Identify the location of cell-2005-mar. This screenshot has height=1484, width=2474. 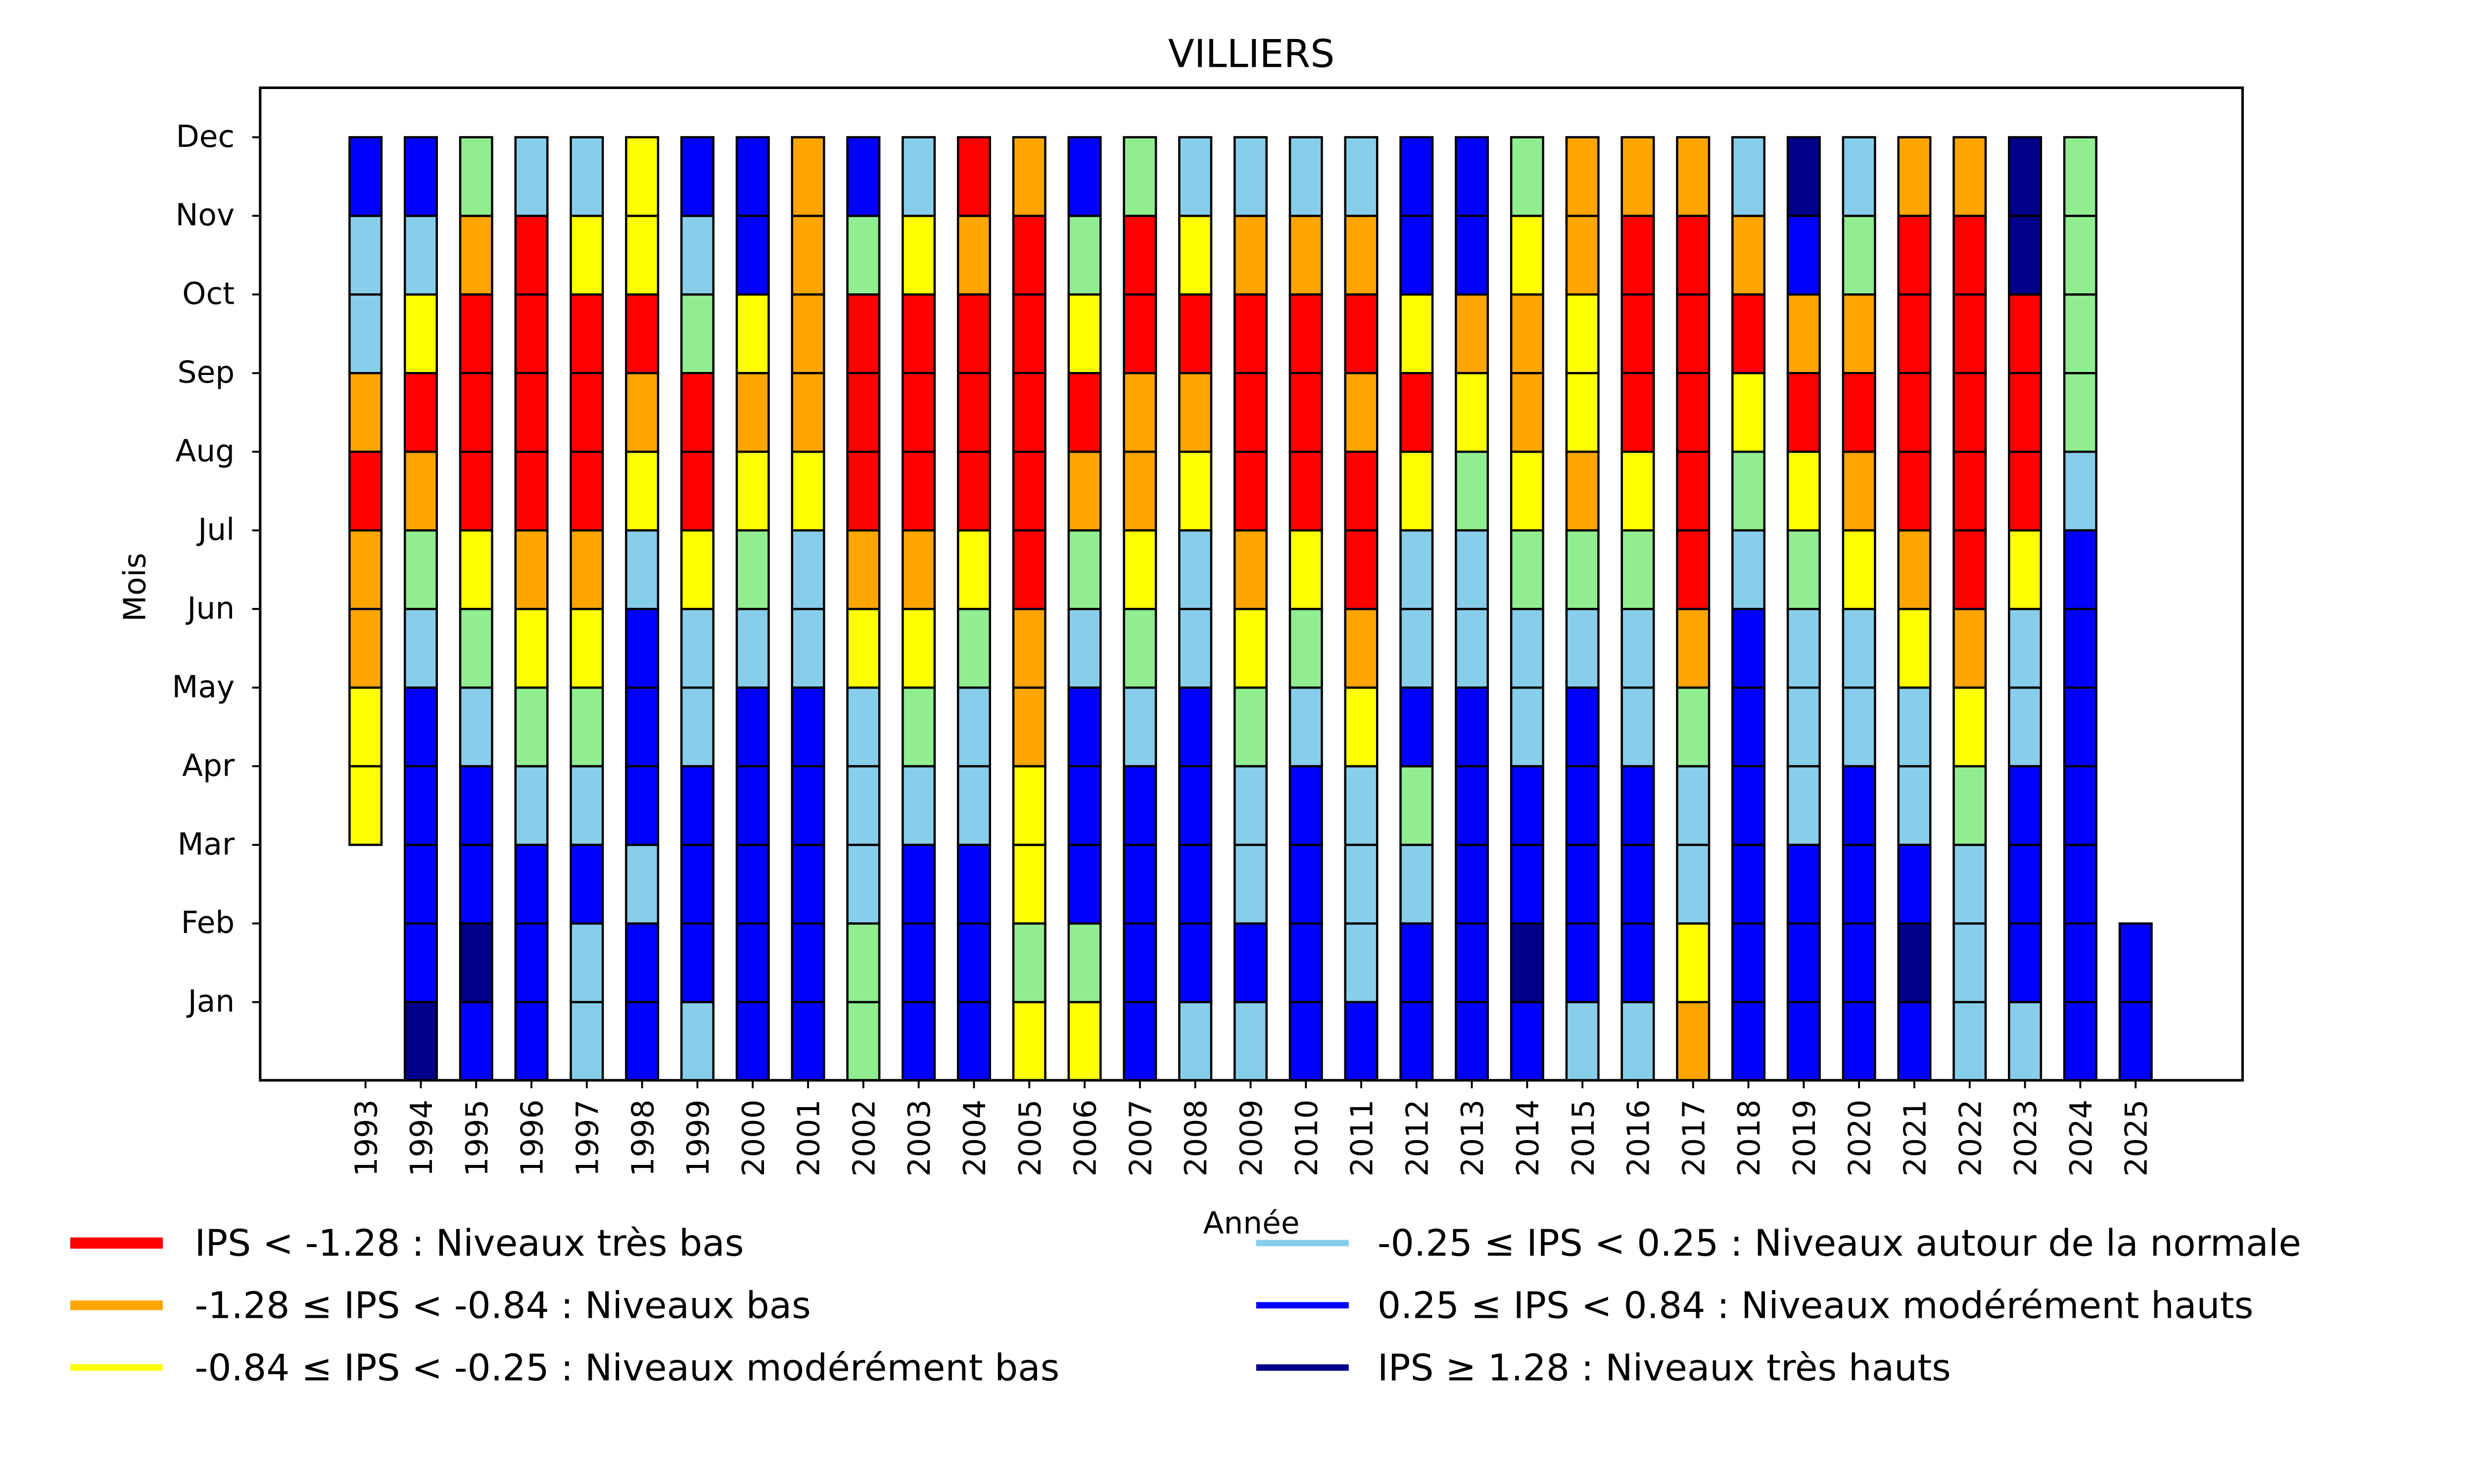
(1030, 884).